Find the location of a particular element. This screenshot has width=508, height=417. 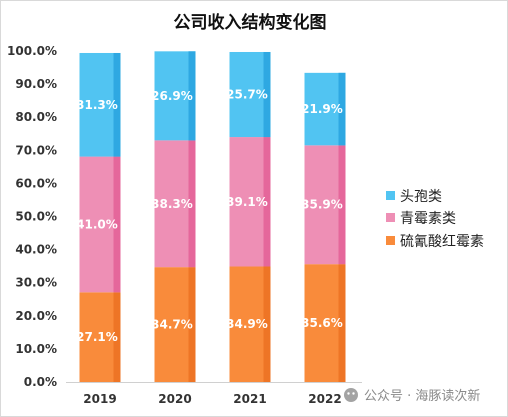

x-tick-label: 2020 is located at coordinates (174, 399).